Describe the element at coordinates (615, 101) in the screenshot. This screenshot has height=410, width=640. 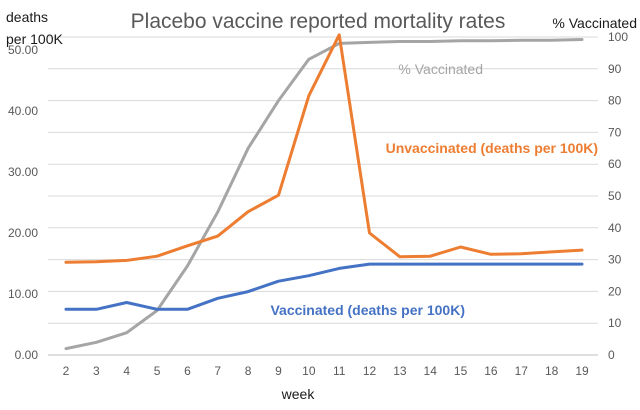
I see `right-y-tick-label: 80` at that location.